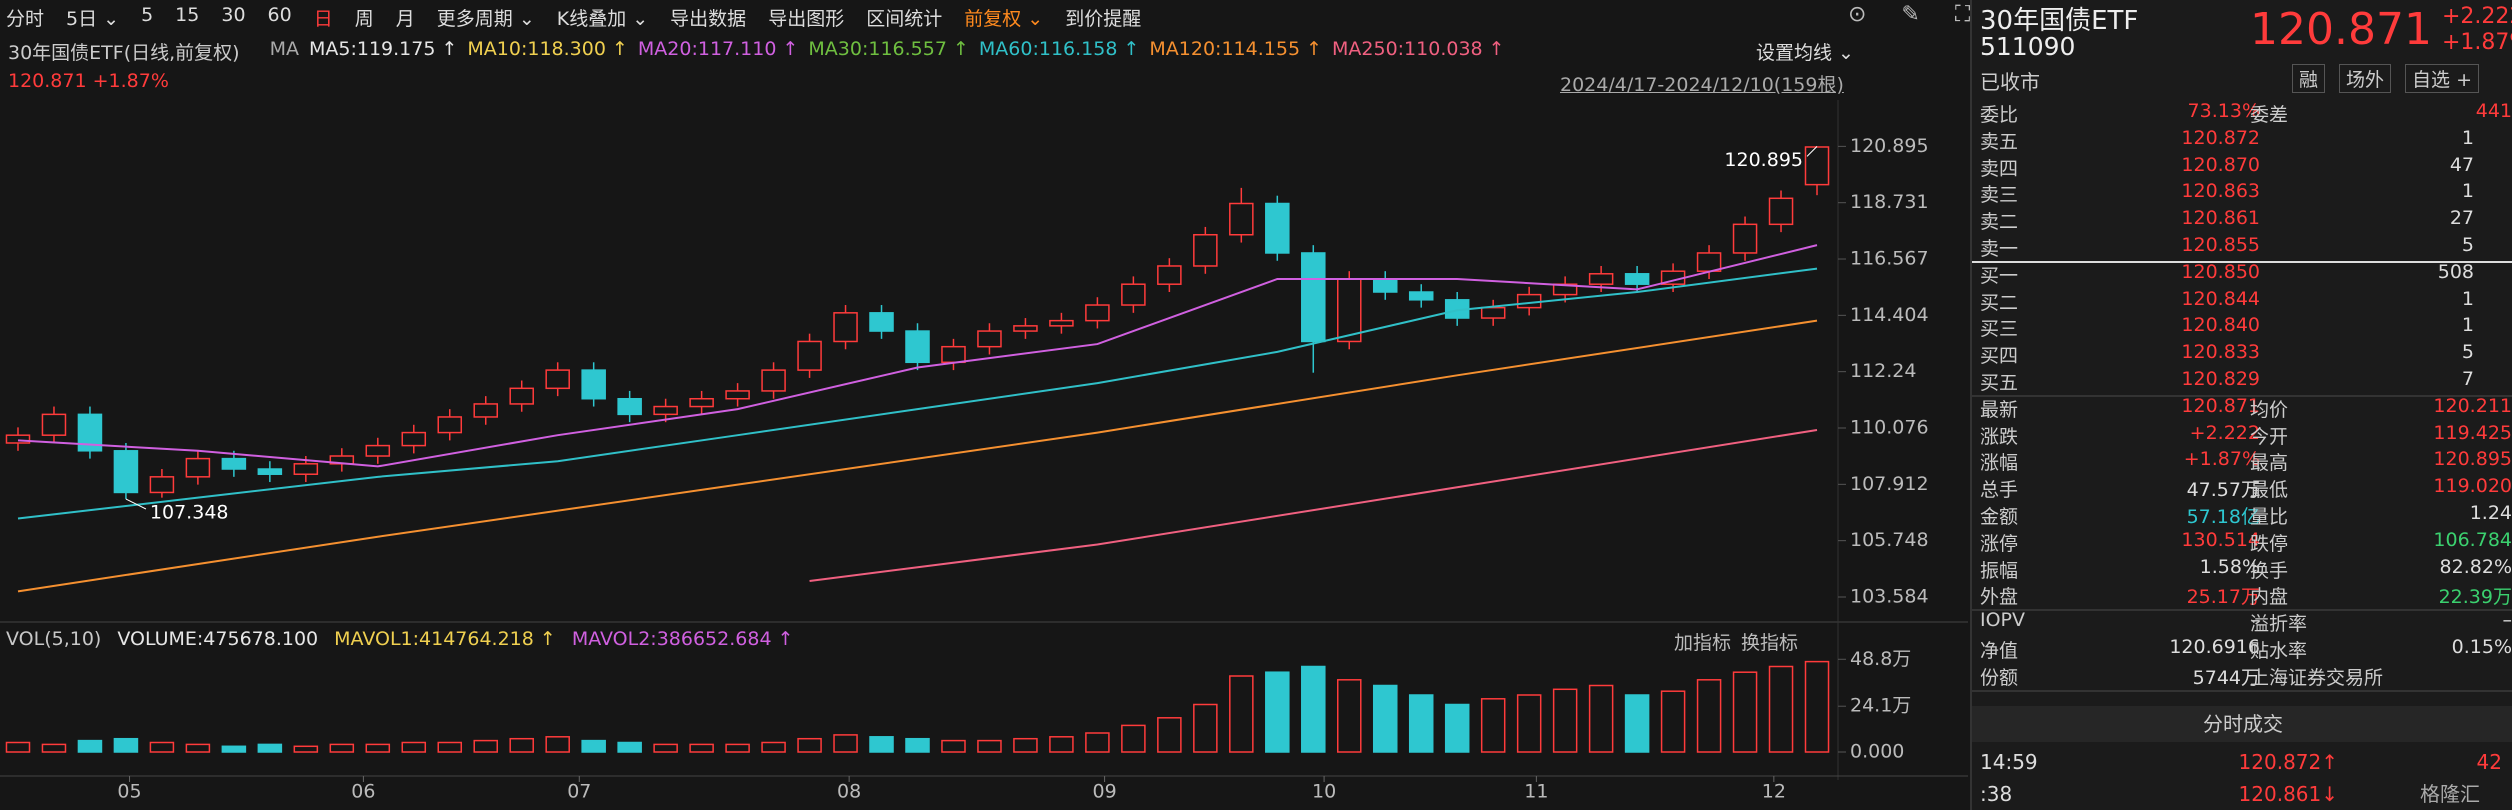  Describe the element at coordinates (1770, 643) in the screenshot. I see `tool: 换指标` at that location.